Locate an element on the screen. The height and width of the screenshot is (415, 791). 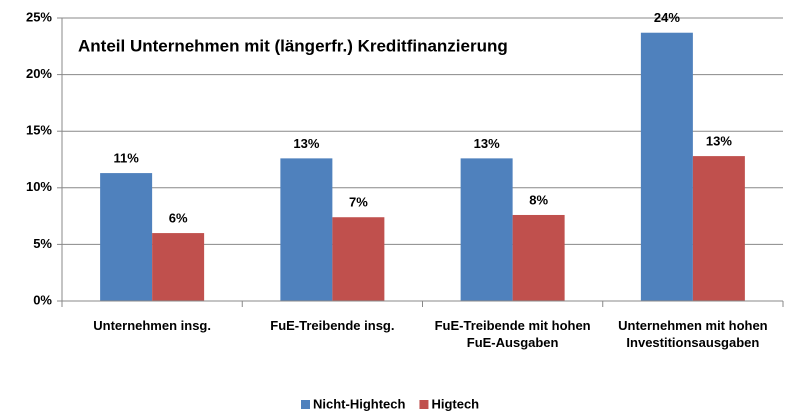
data-label: 7% is located at coordinates (358, 202).